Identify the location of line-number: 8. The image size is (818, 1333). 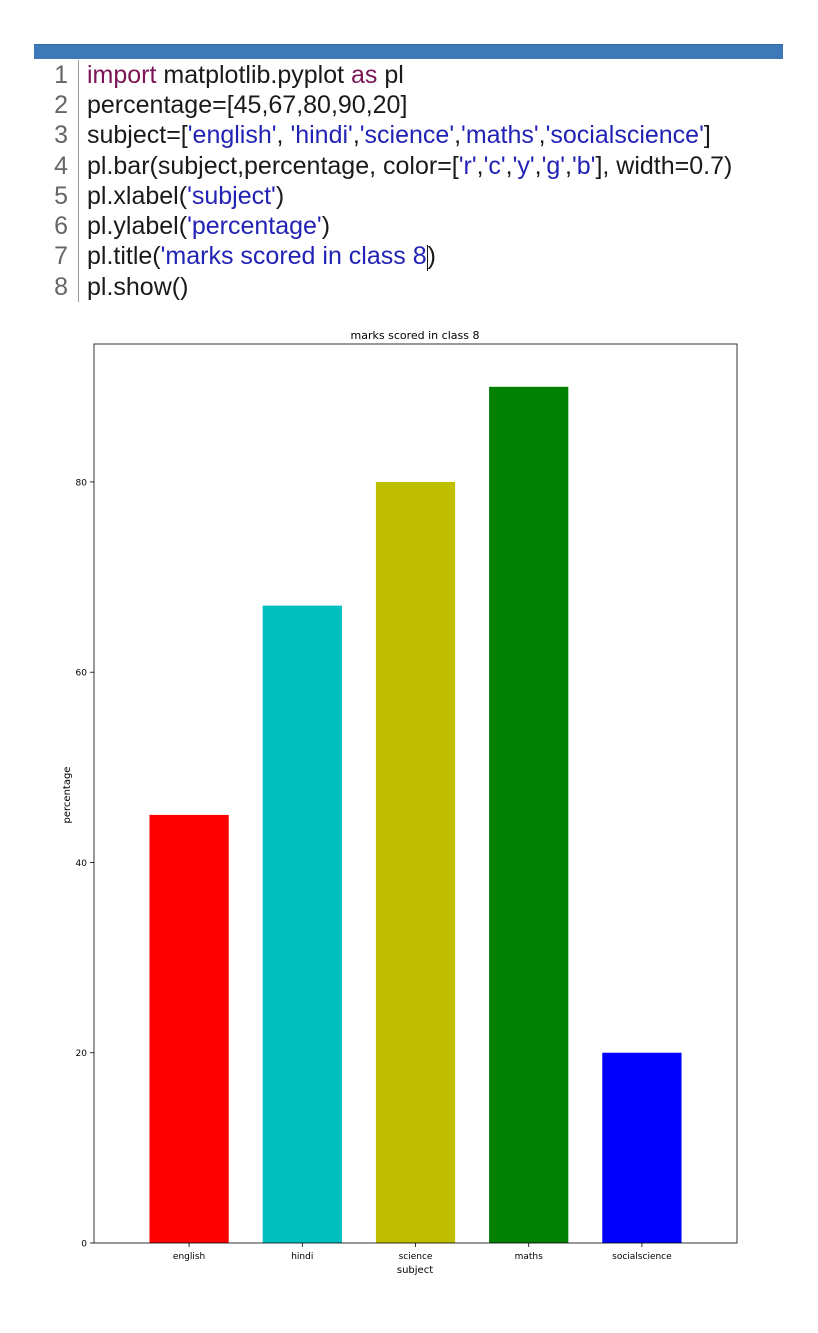
(61, 286).